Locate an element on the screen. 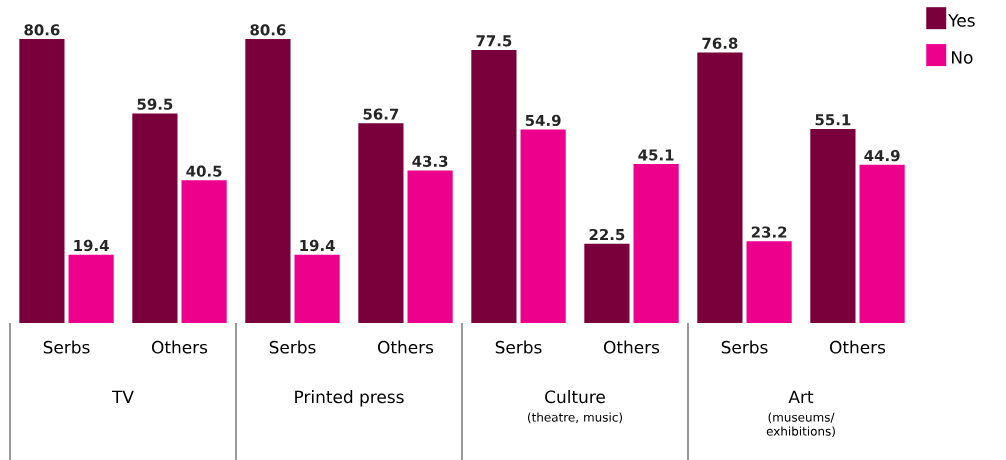  data-label: 23.2 is located at coordinates (769, 232).